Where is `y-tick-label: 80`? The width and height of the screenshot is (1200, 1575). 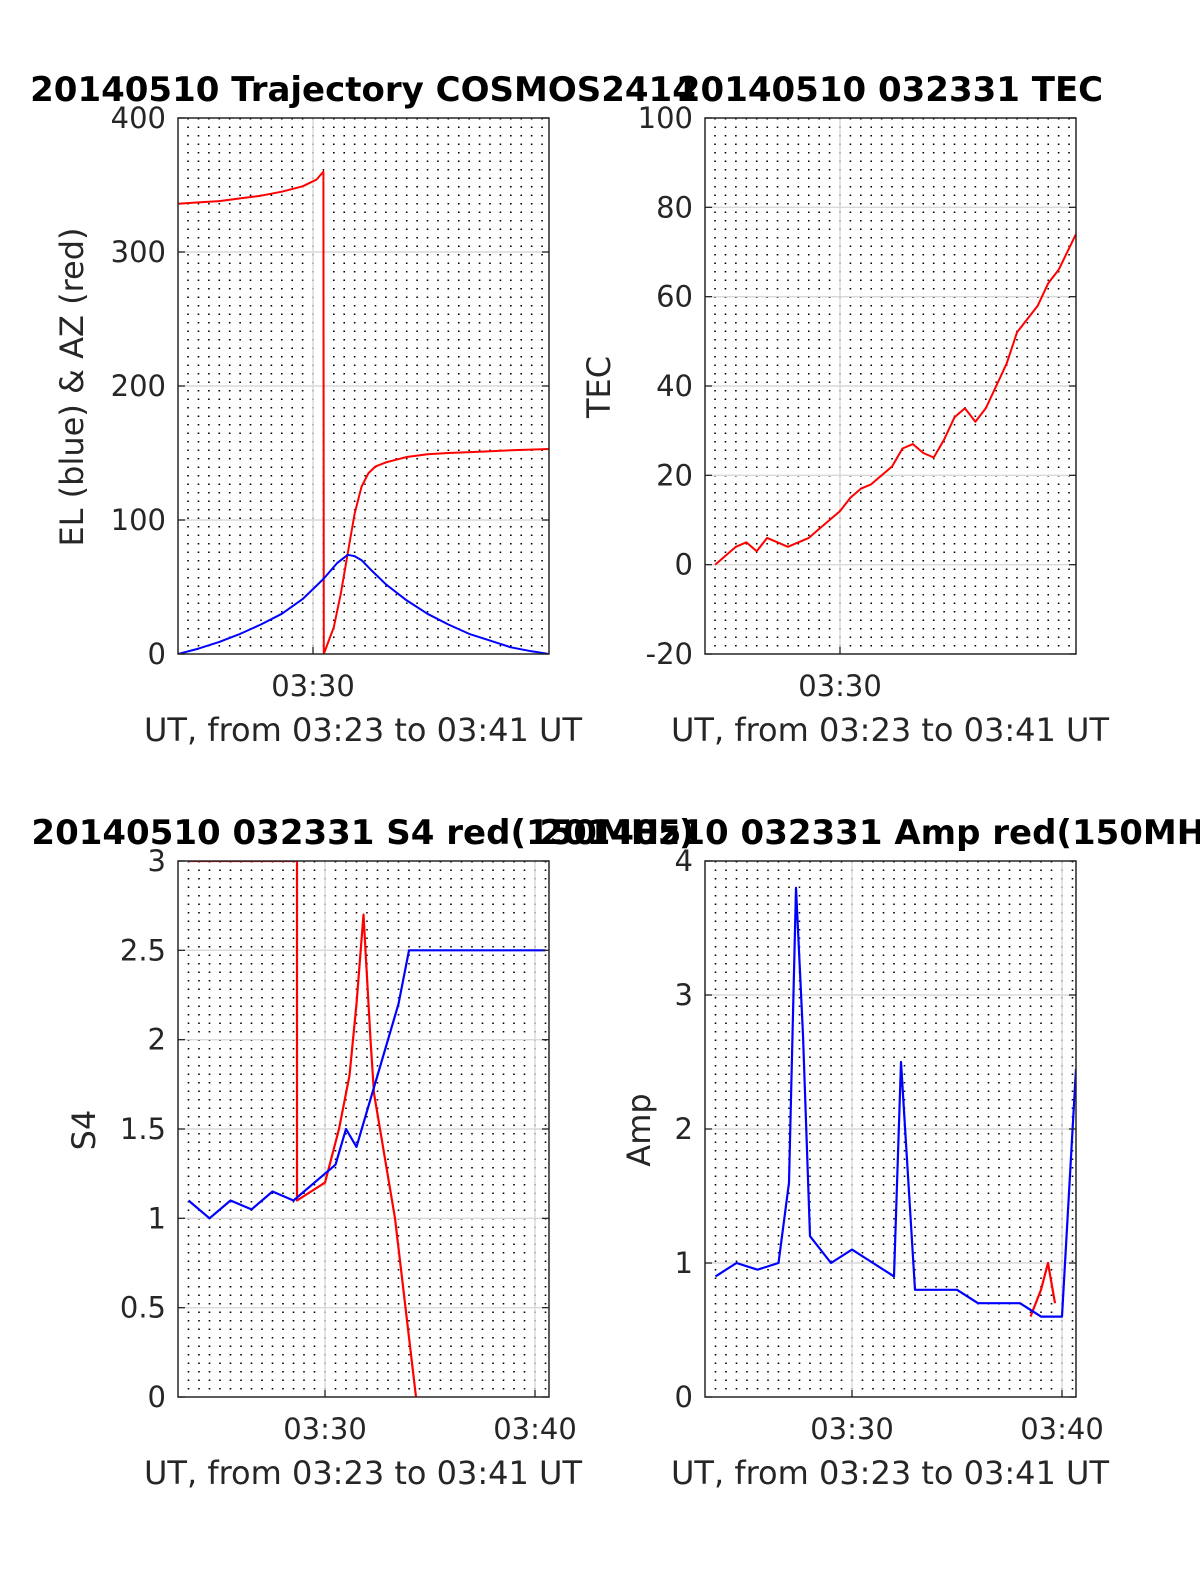 y-tick-label: 80 is located at coordinates (674, 207).